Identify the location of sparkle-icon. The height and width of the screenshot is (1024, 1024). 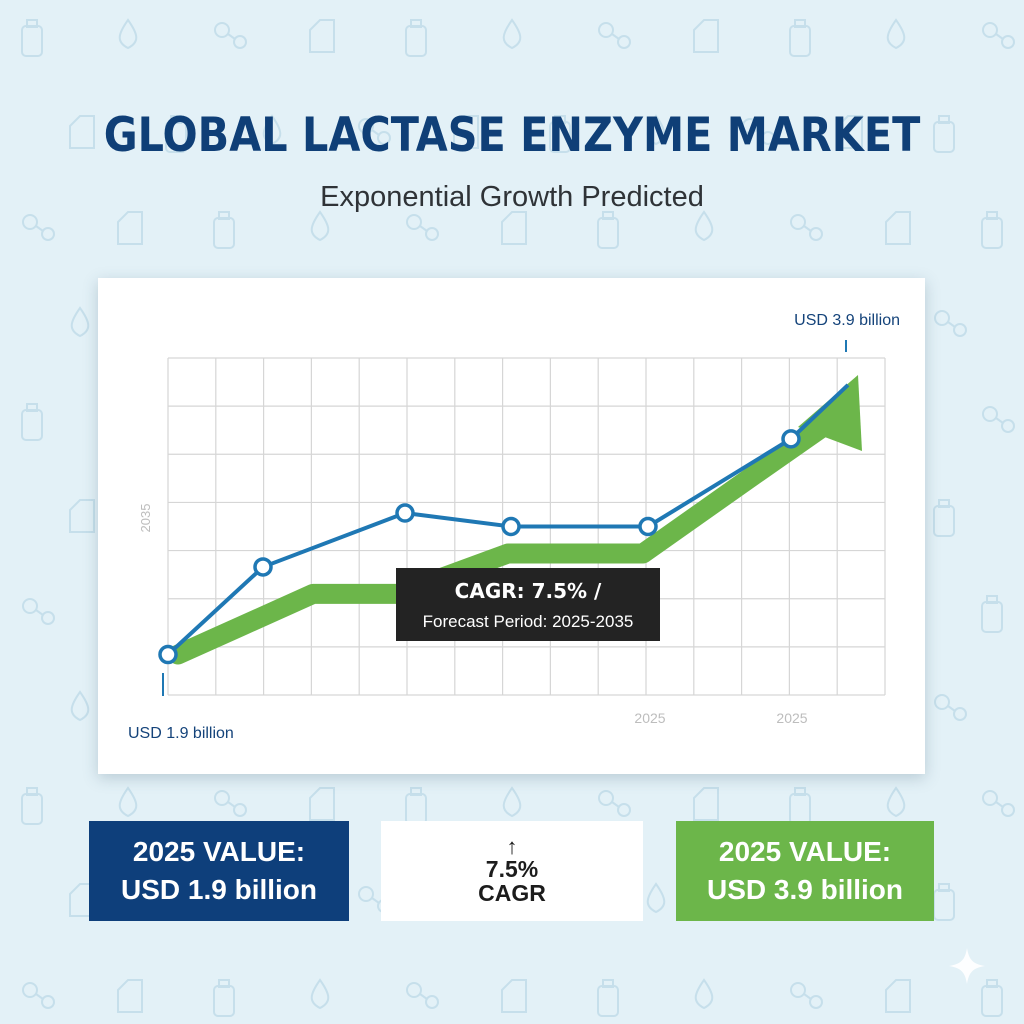
(967, 966).